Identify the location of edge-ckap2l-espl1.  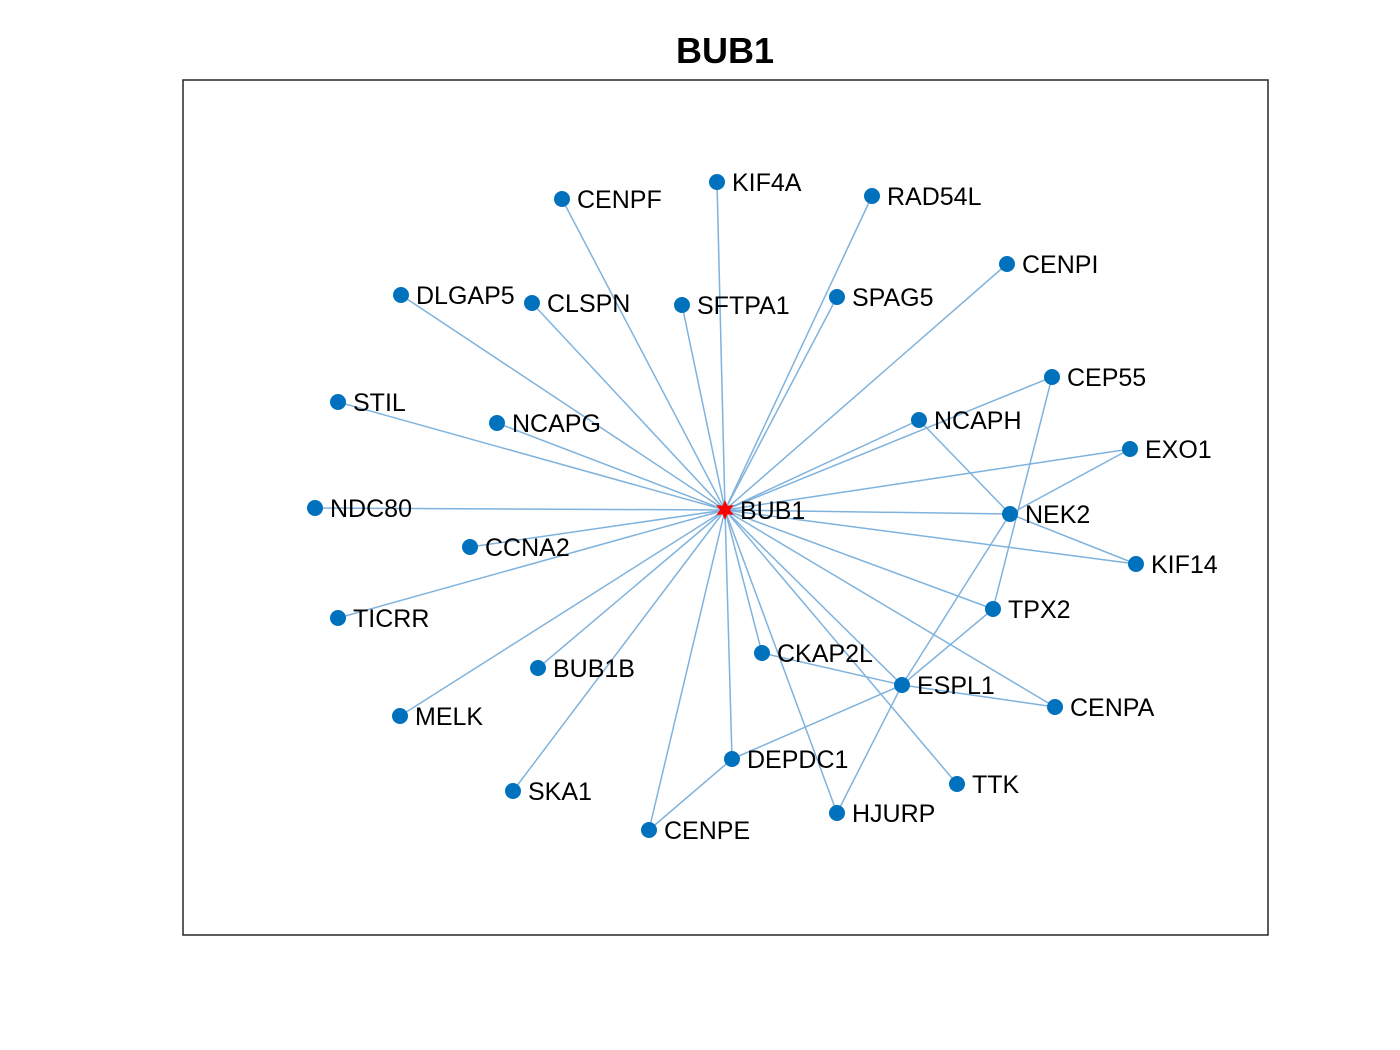
(832, 669).